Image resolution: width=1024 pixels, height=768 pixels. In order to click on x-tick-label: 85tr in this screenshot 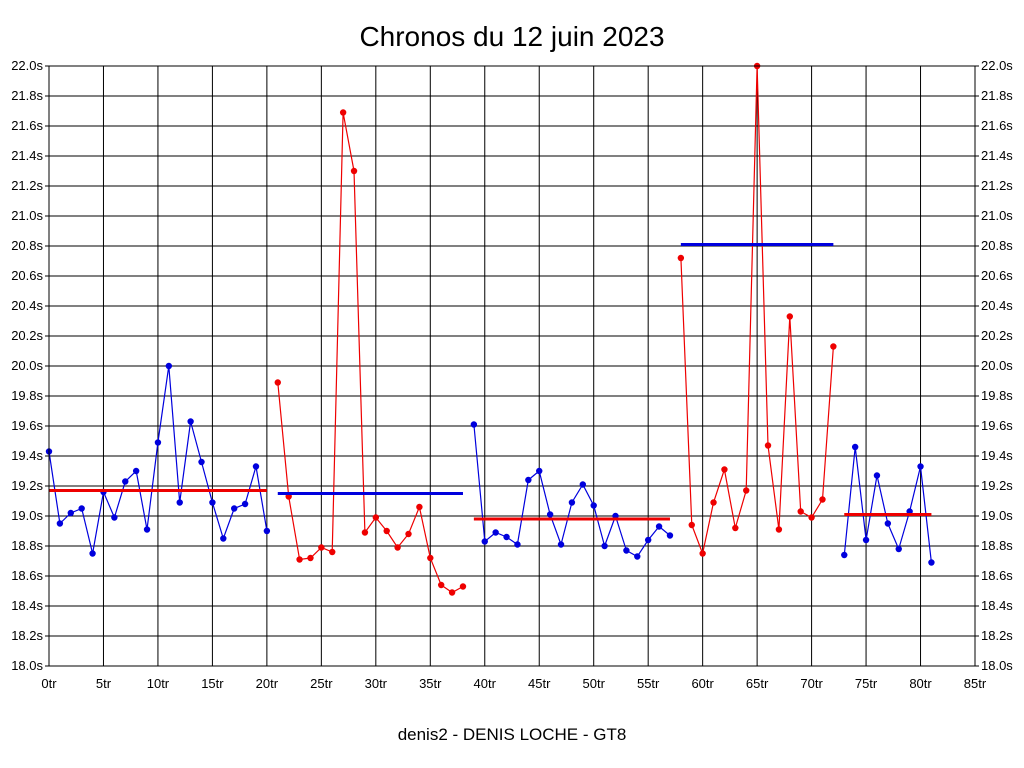, I will do `click(975, 683)`.